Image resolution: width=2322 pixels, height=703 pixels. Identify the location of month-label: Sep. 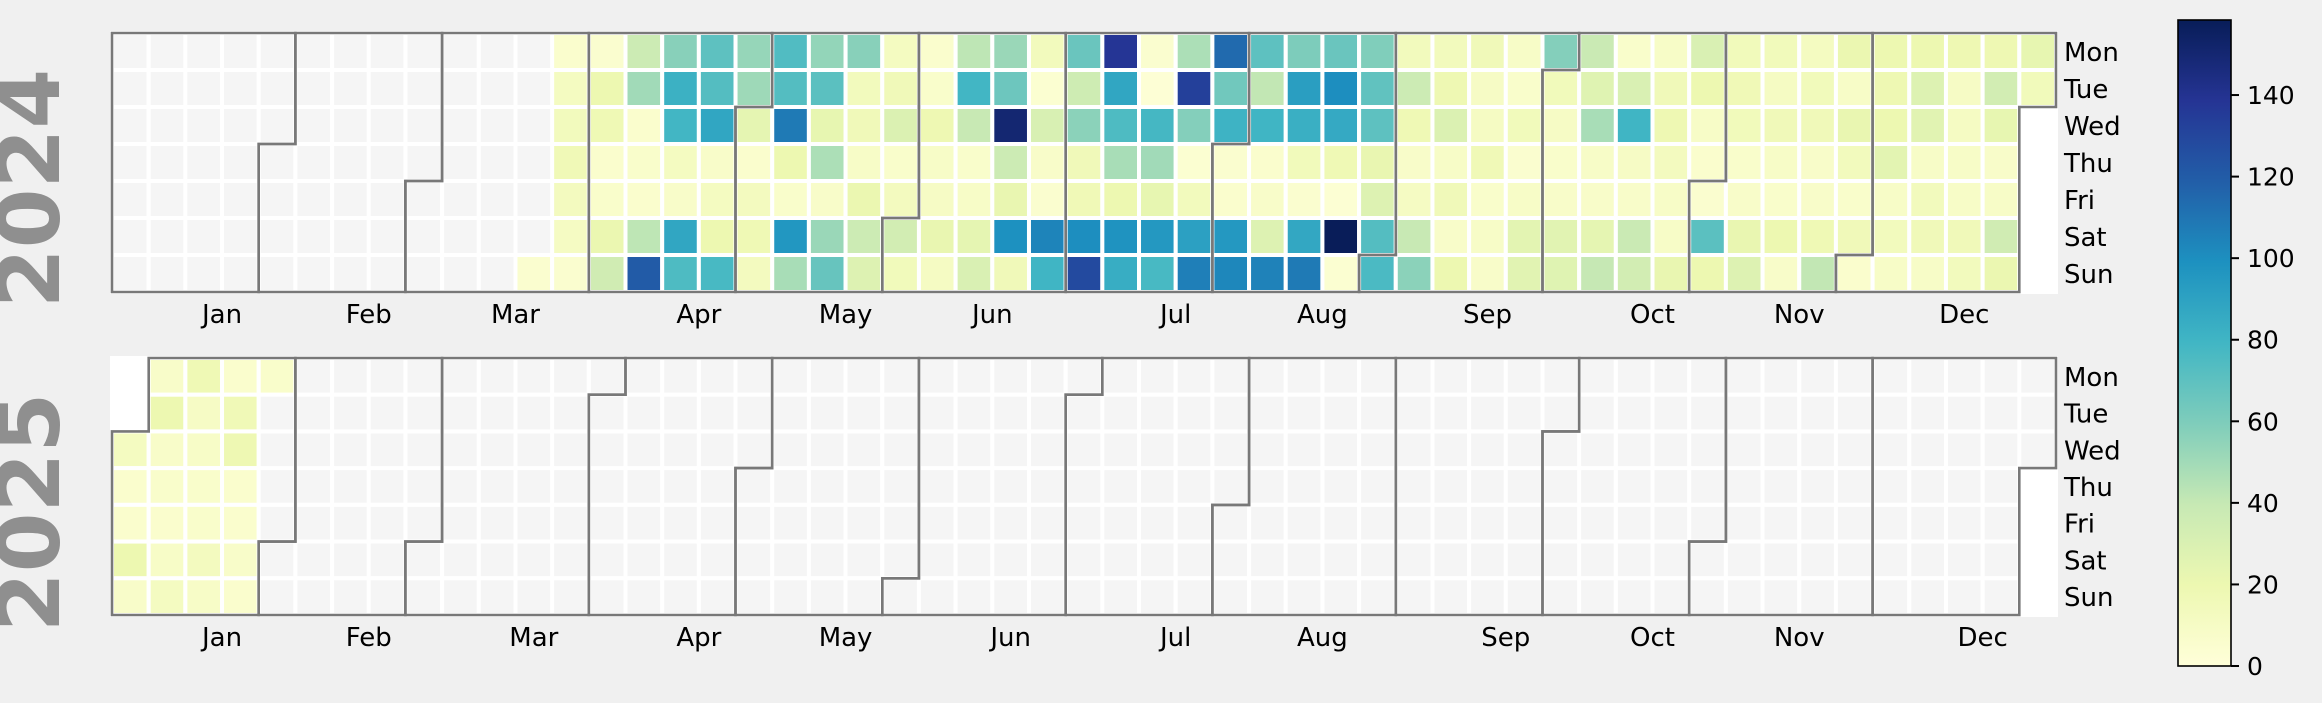
(1487, 315).